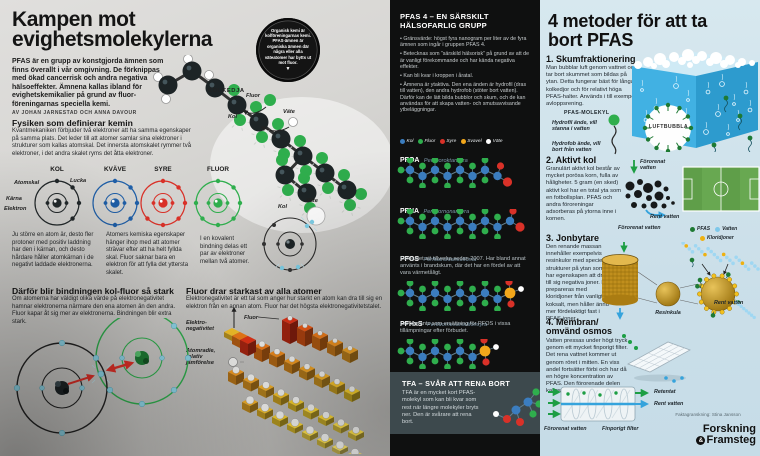  What do you see at coordinates (576, 147) in the screenshot?
I see `hydrofob-label: Hydrofob ände, vill bort från vatten` at bounding box center [576, 147].